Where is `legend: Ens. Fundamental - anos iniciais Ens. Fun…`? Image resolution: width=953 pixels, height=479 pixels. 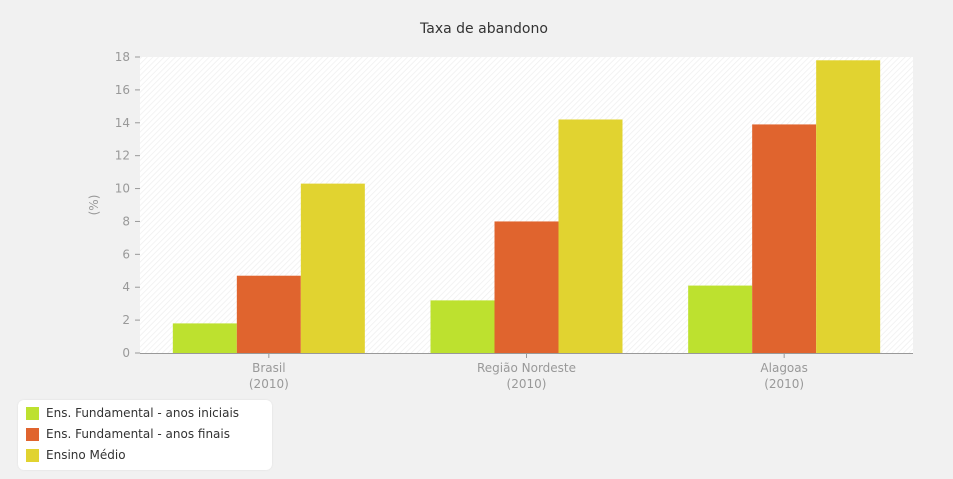
legend: Ens. Fundamental - anos iniciais Ens. Fun… is located at coordinates (145, 435).